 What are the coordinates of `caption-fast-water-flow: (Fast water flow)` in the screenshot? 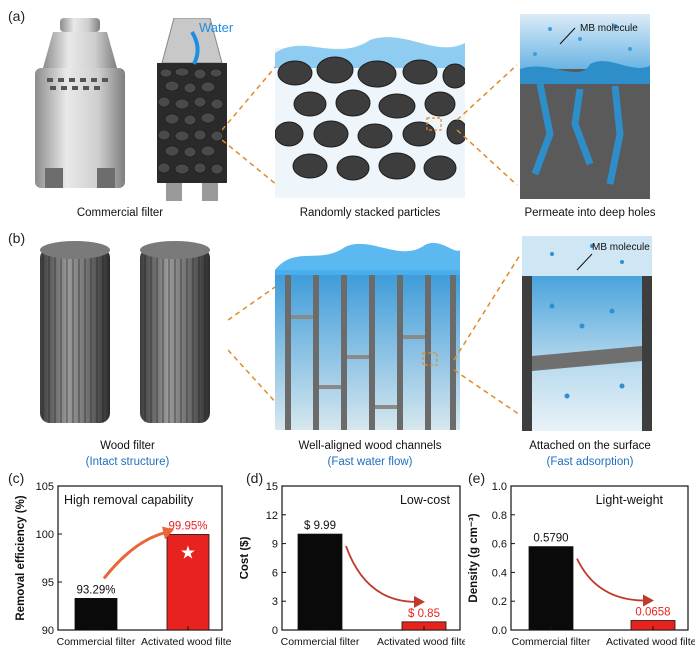 It's located at (370, 462).